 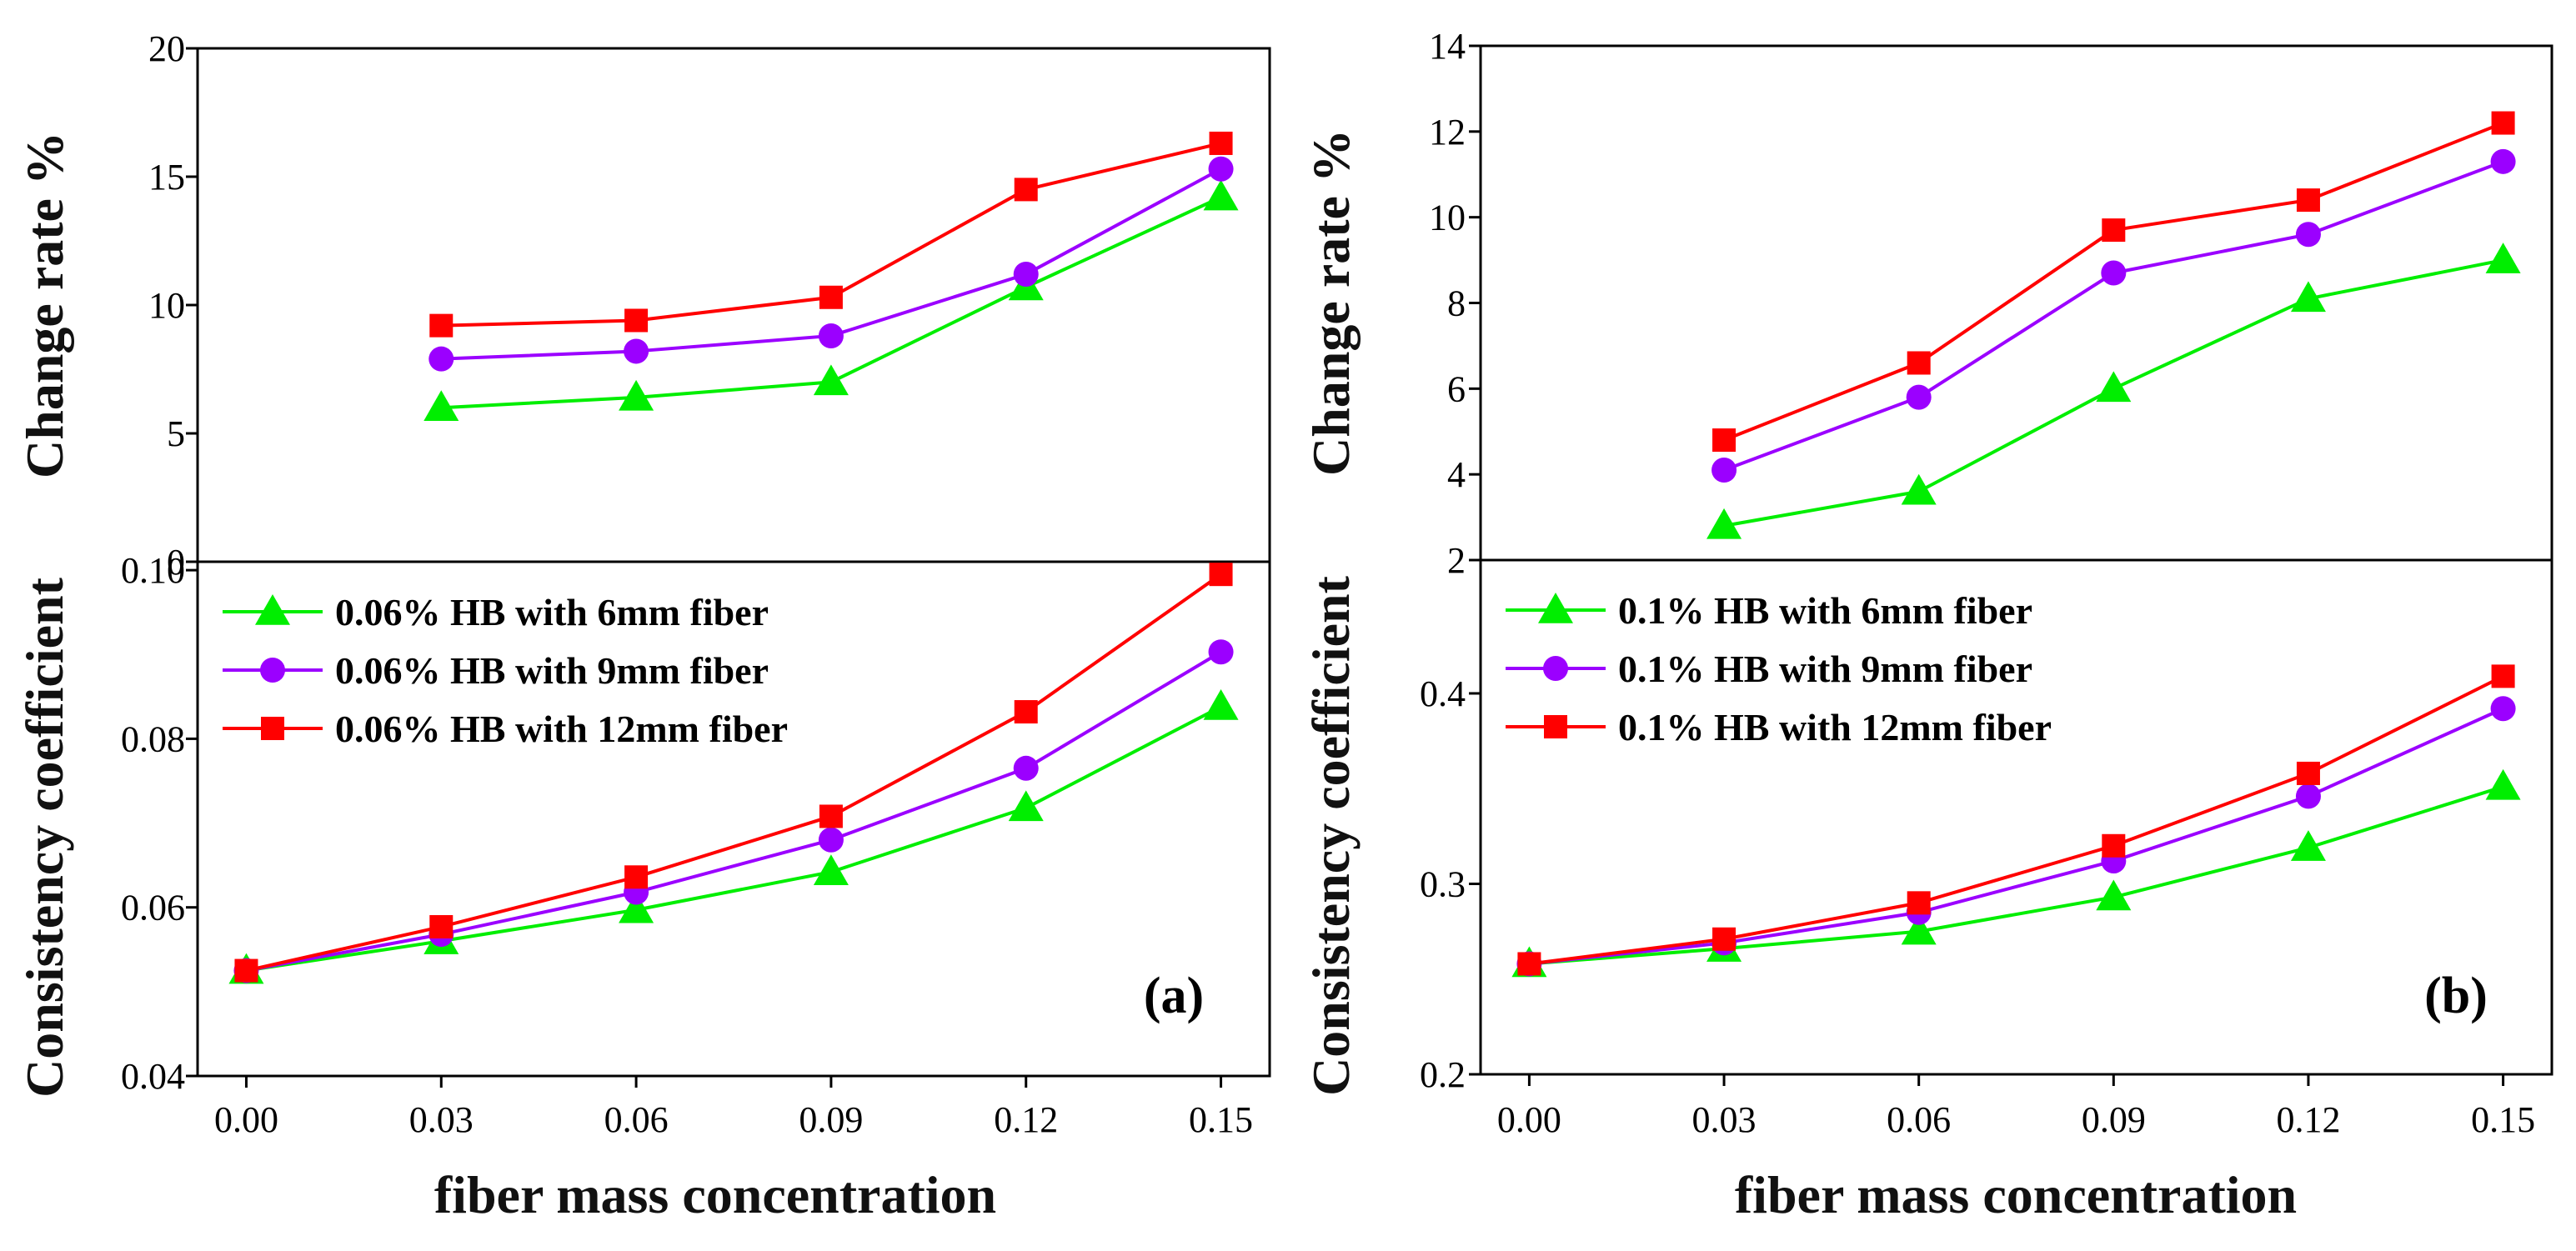 I want to click on legend-label-1: 0.06% HB with 6mm fiber, so click(x=552, y=612).